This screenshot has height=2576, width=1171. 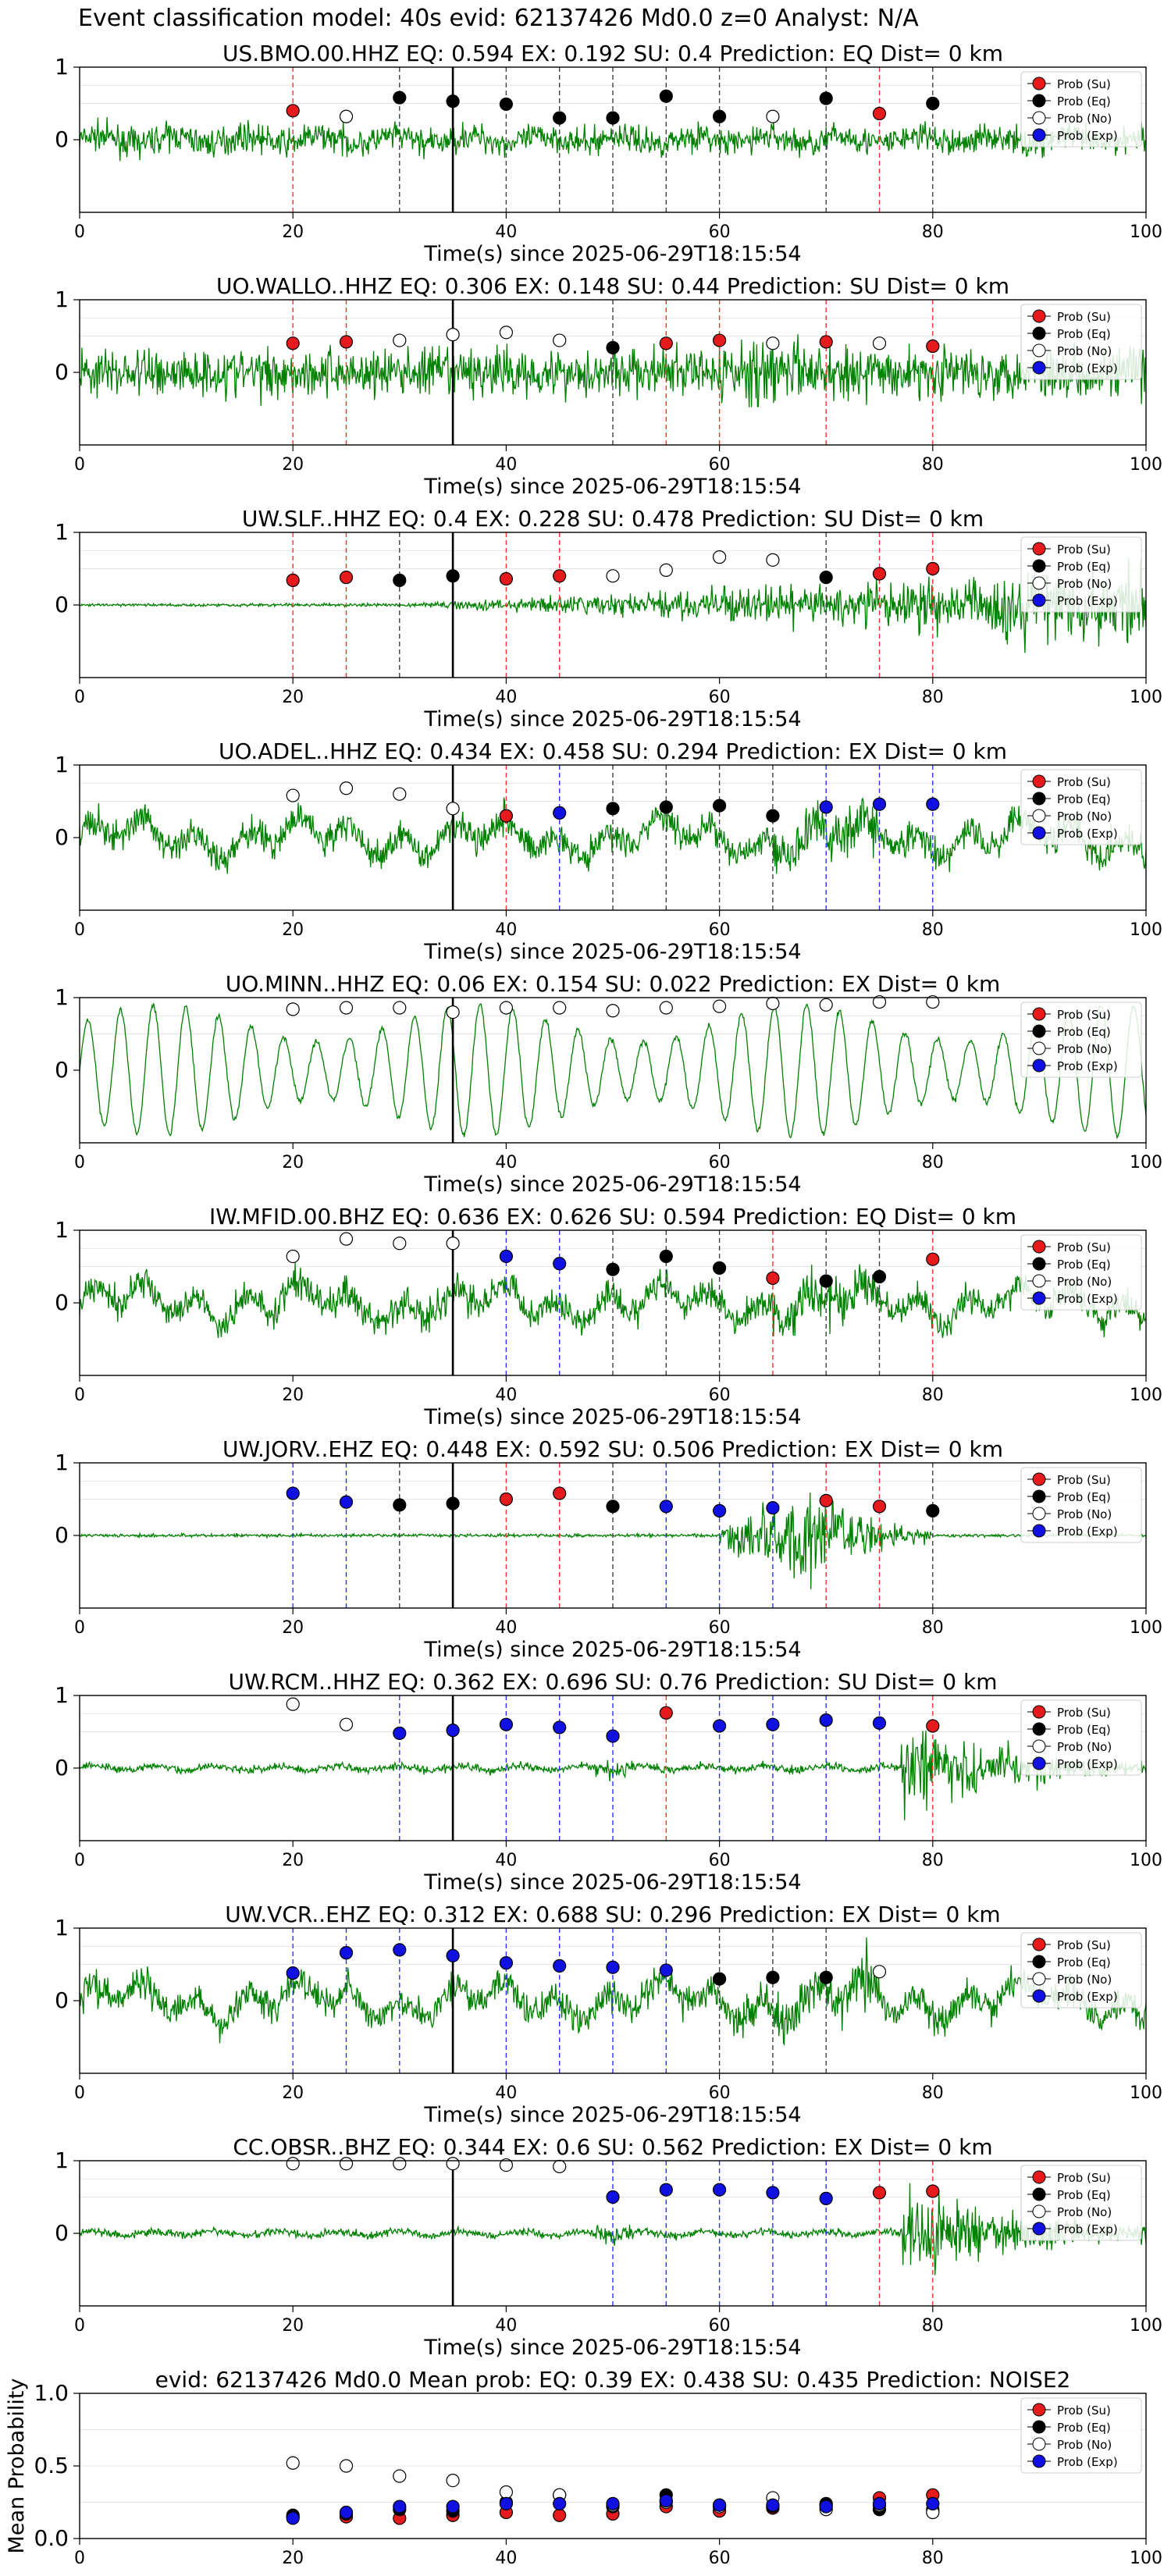 What do you see at coordinates (62, 1695) in the screenshot?
I see `y-tick-label-7-0: 1` at bounding box center [62, 1695].